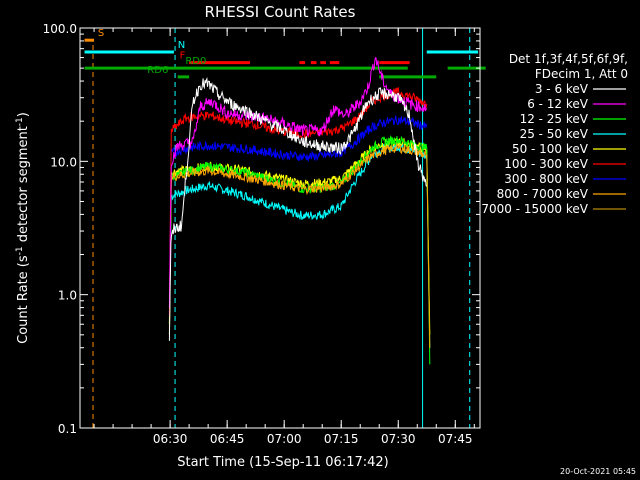 This screenshot has width=640, height=480. I want to click on x-tick-label: 07:15, so click(341, 439).